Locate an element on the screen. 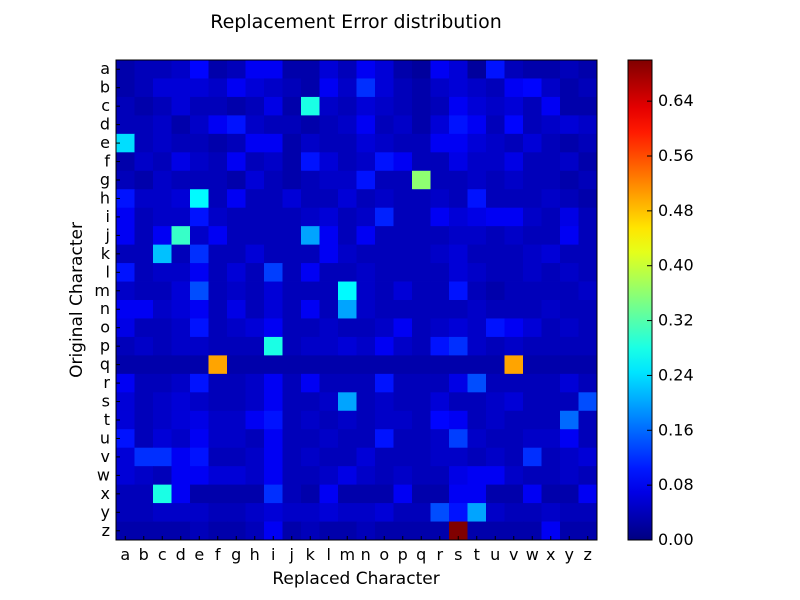 This screenshot has height=600, width=800. heatmap-cell-s-n is located at coordinates (366, 402).